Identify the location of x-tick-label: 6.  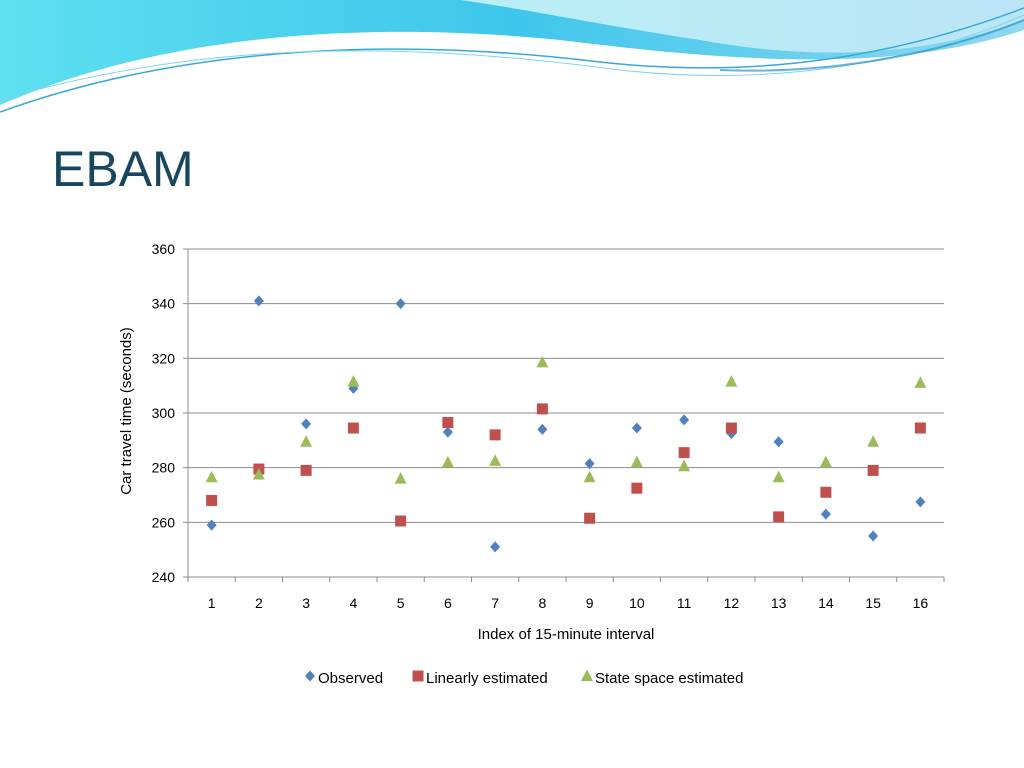
(448, 603).